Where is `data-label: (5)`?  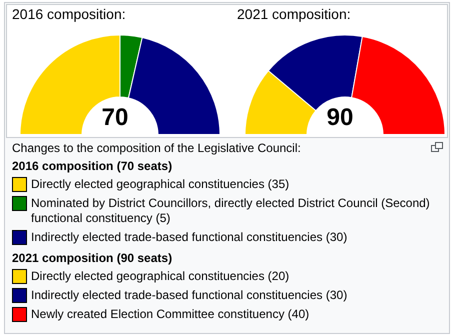
data-label: (5) is located at coordinates (163, 218).